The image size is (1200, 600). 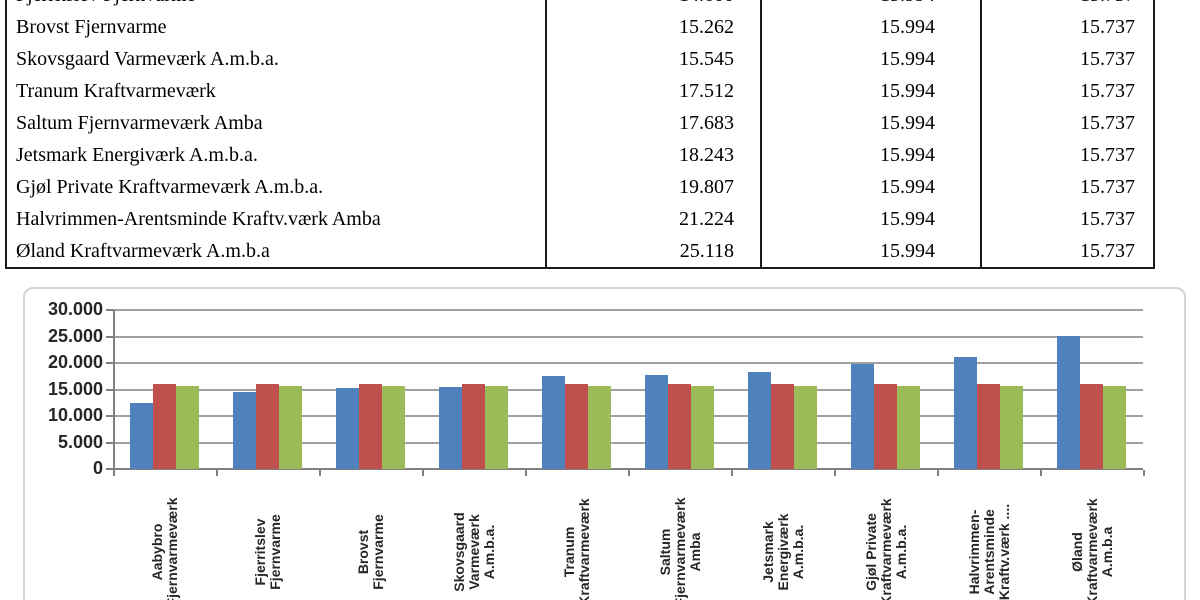 I want to click on company-name-cell: Øland Kraftvarmeværk A.m.b.a, so click(x=277, y=251).